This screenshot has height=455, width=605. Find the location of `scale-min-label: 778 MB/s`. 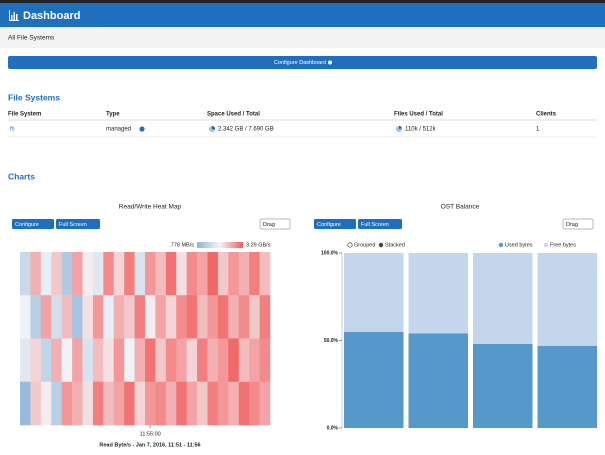

scale-min-label: 778 MB/s is located at coordinates (182, 245).